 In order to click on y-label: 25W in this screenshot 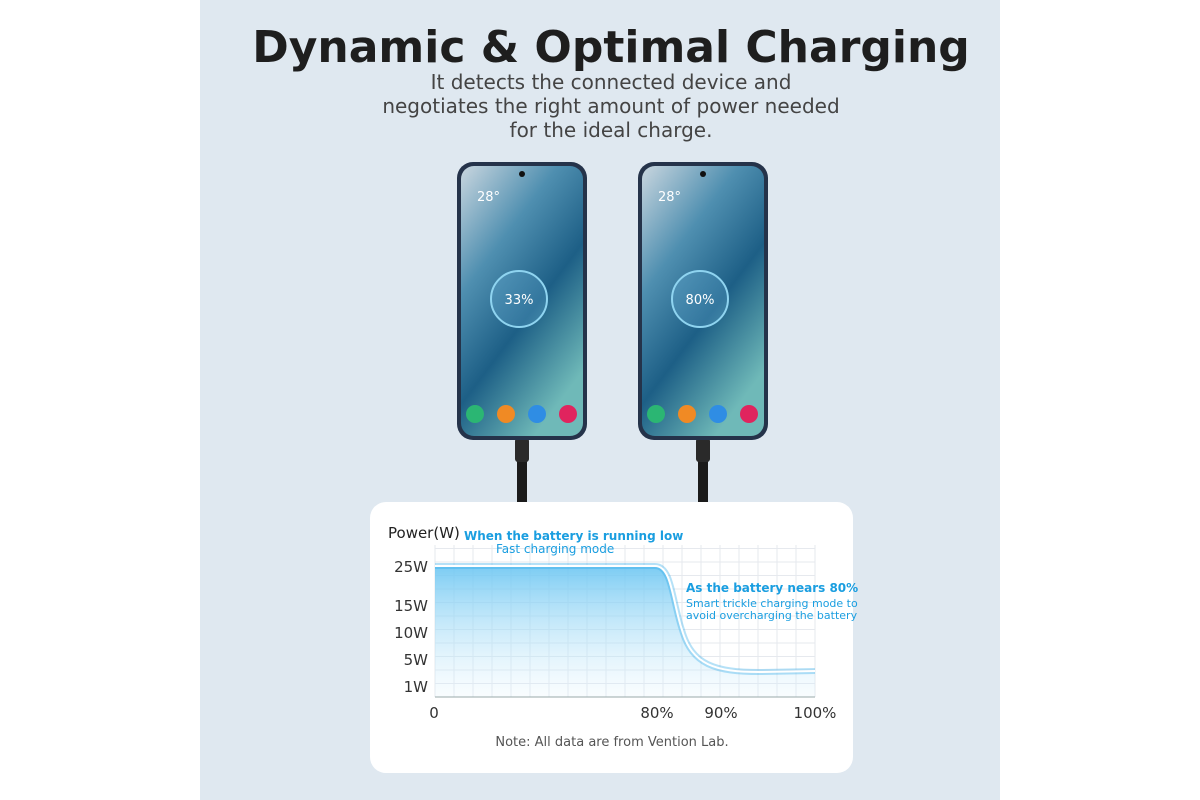, I will do `click(411, 567)`.